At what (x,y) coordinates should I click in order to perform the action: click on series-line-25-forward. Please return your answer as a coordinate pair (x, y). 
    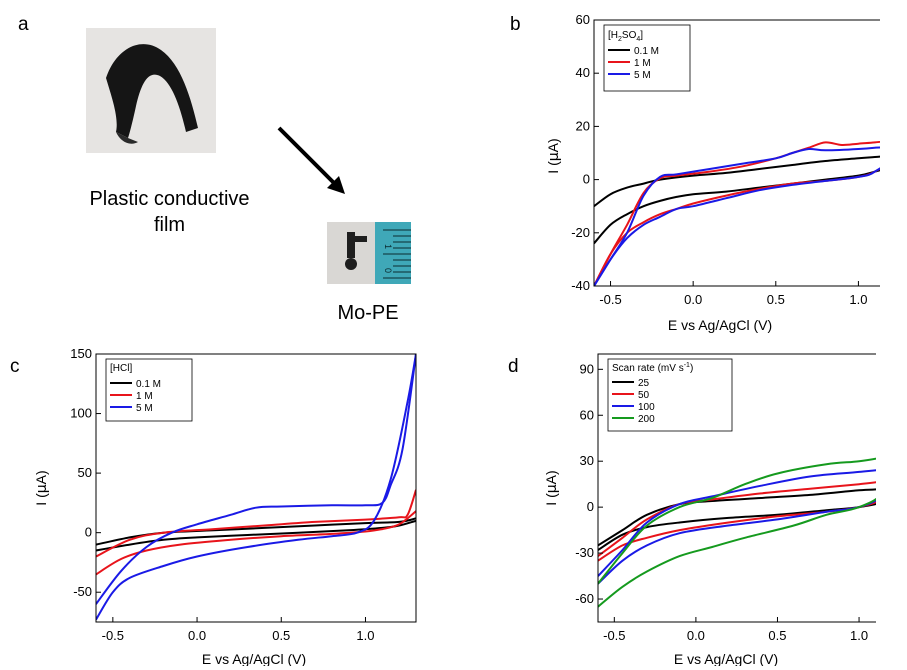
    Looking at the image, I should click on (737, 526).